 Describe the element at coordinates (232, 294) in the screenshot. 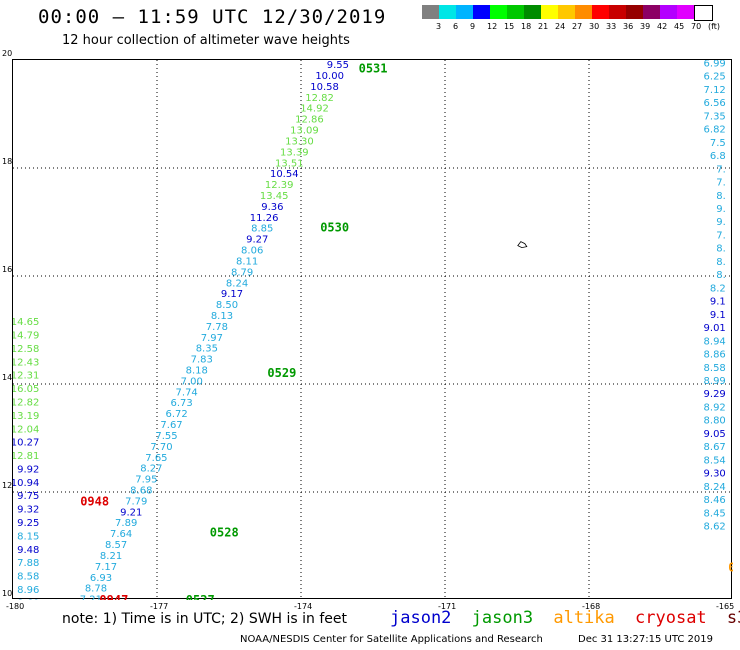

I see `wave-height-label: 9.17` at that location.